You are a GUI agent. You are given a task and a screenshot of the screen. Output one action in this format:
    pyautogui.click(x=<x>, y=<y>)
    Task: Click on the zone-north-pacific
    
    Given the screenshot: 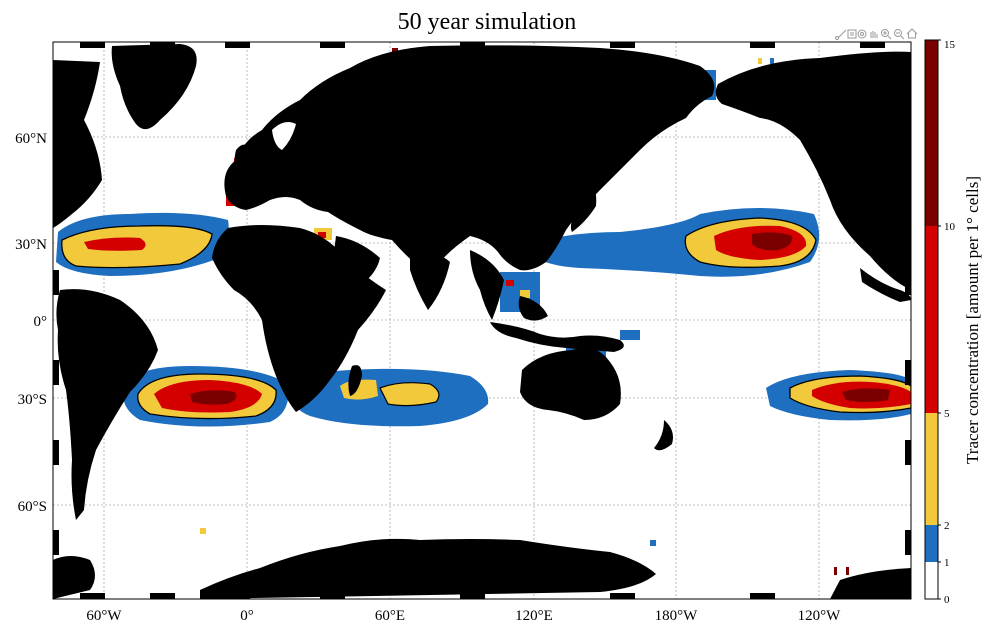 What is the action you would take?
    pyautogui.click(x=670, y=242)
    